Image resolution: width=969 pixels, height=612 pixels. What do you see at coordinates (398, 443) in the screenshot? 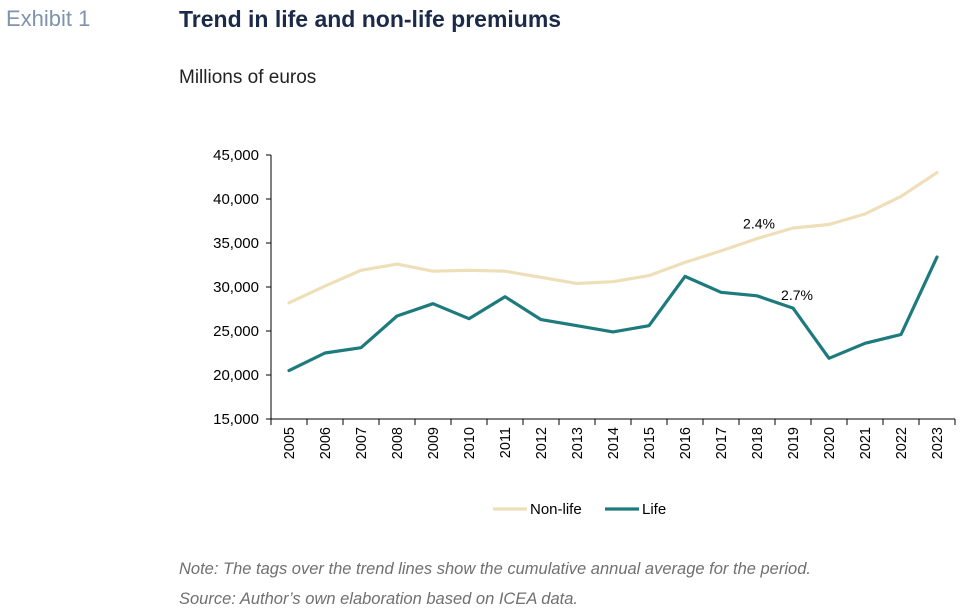
I see `x-tick-label: 2008` at bounding box center [398, 443].